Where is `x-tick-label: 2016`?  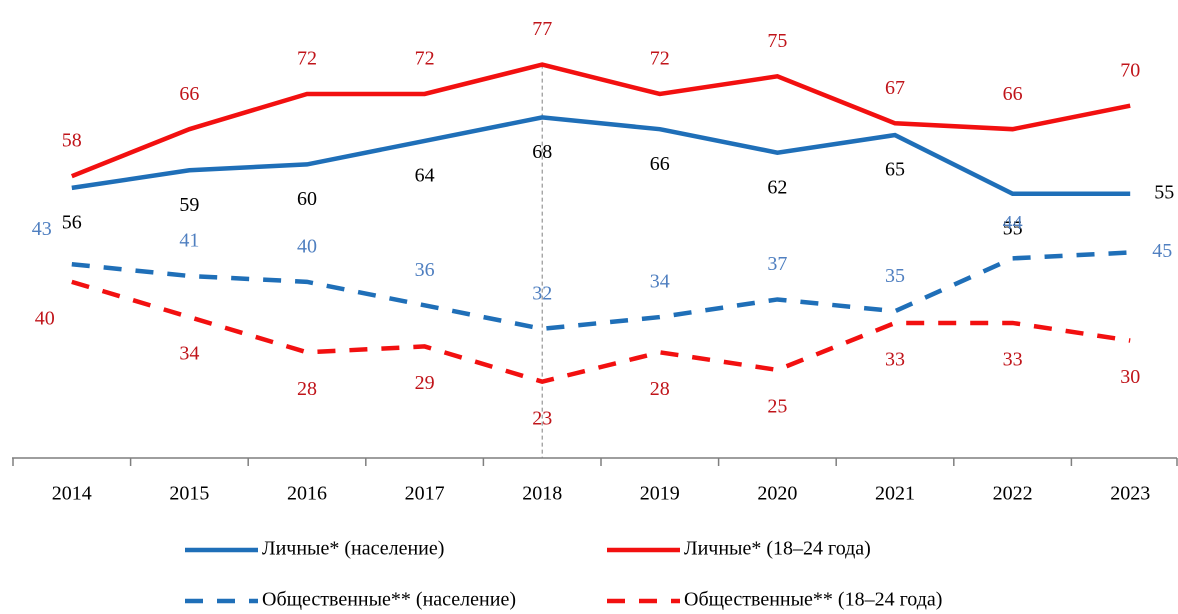
x-tick-label: 2016 is located at coordinates (307, 494).